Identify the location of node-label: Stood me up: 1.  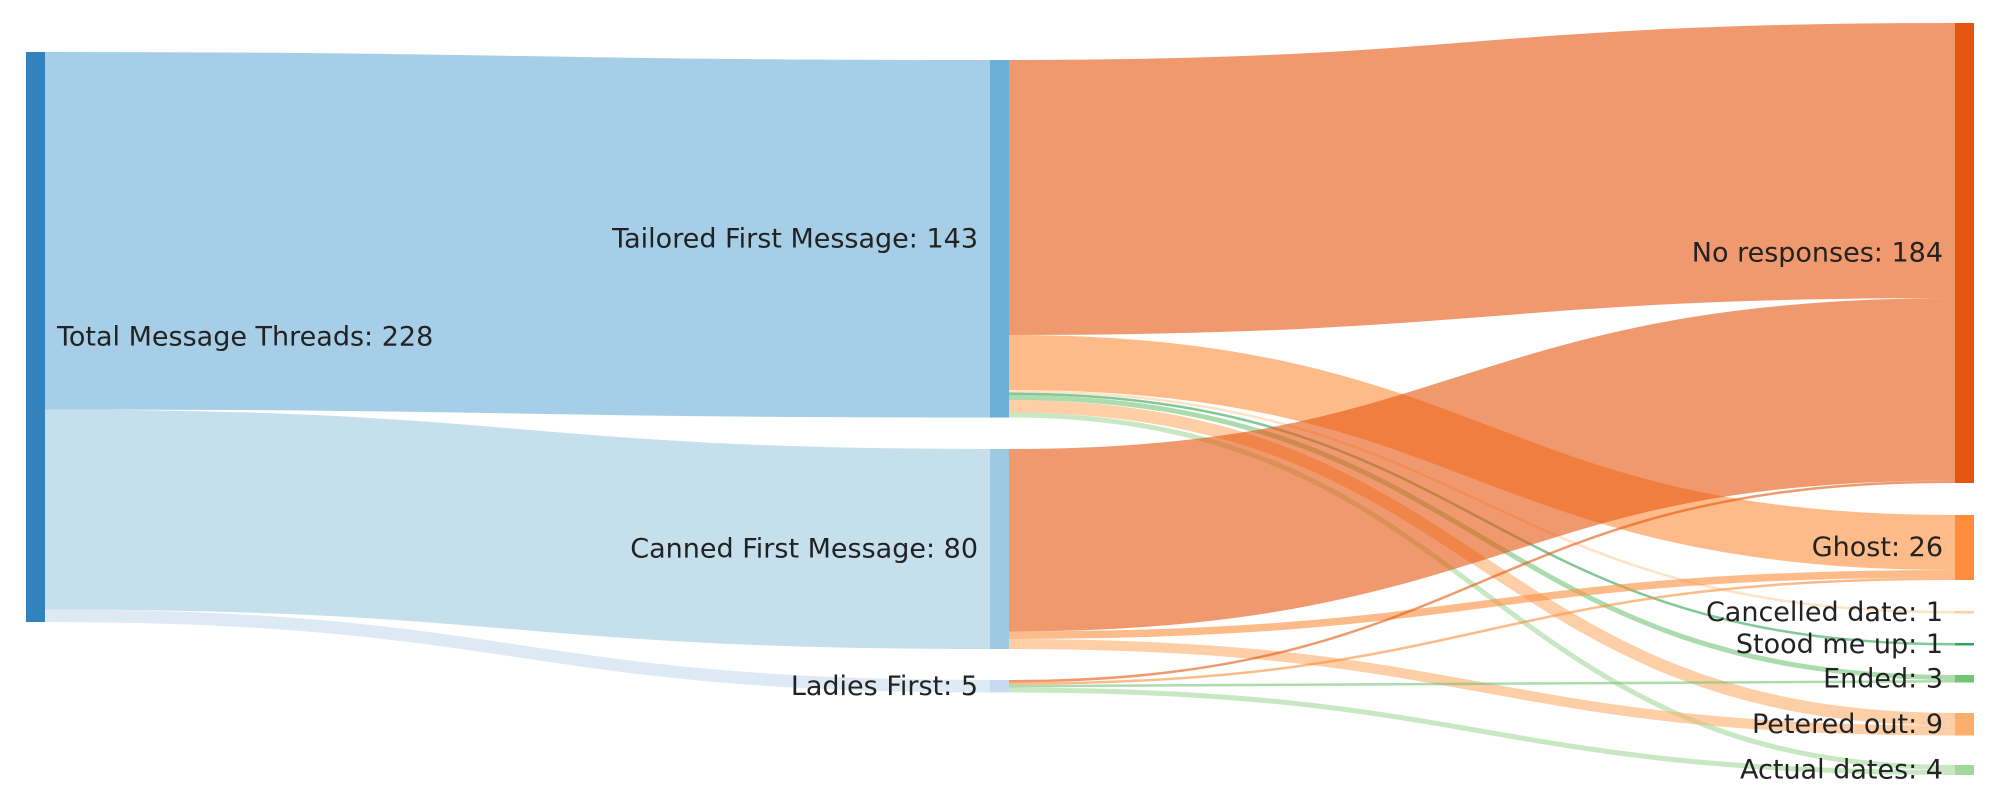
(1839, 644).